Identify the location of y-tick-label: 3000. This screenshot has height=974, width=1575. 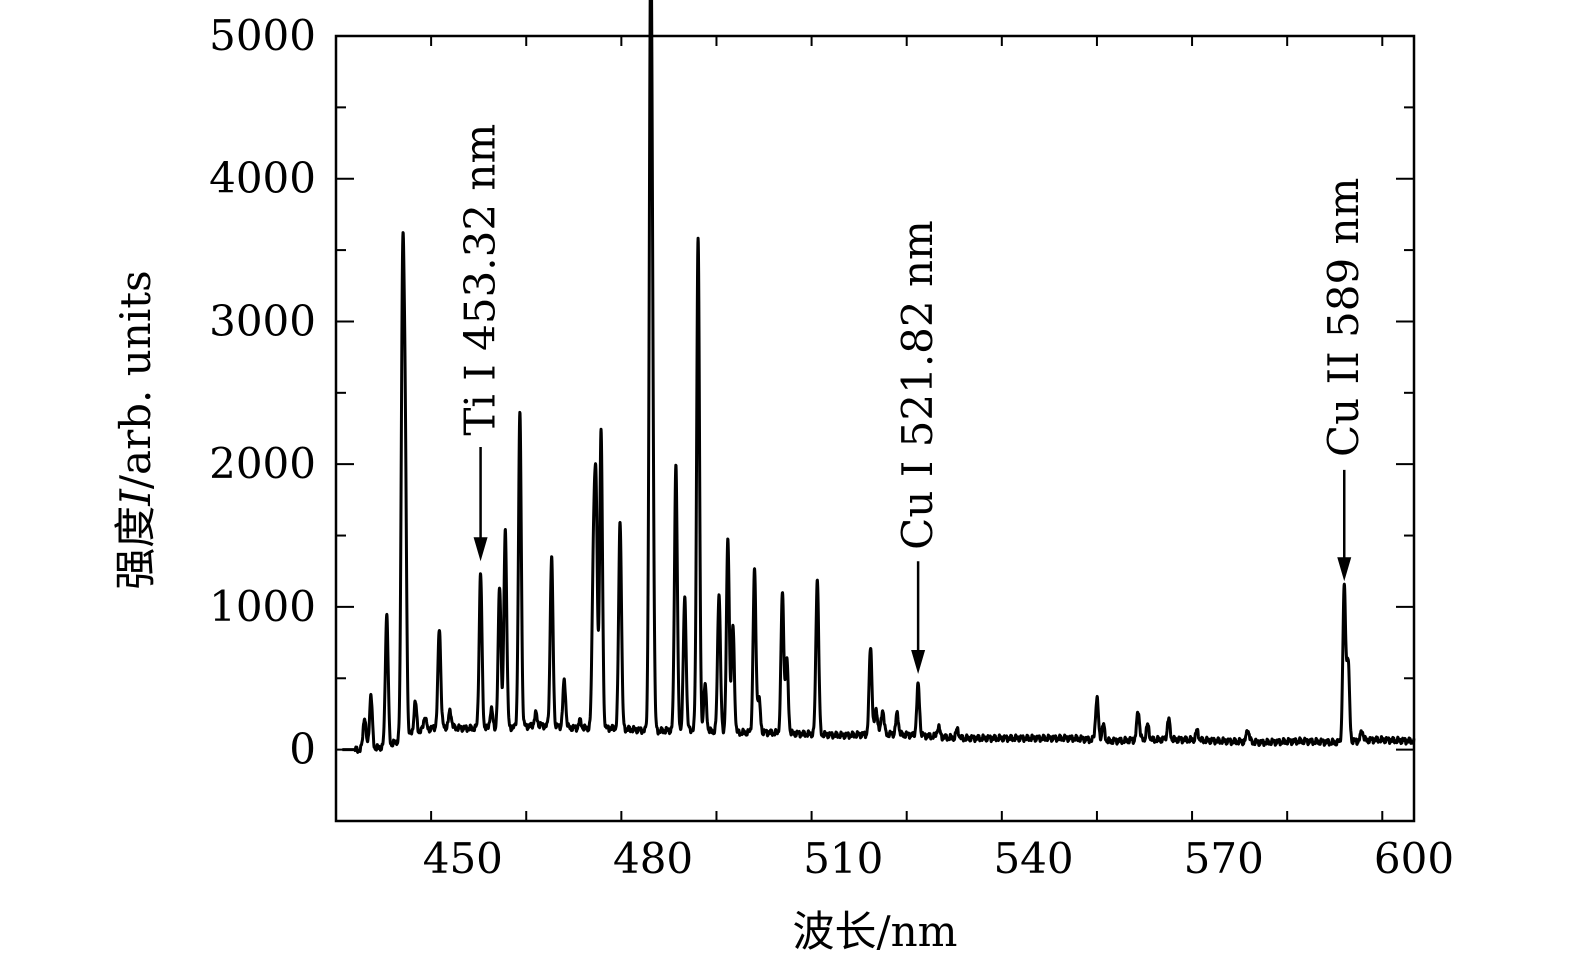
(262, 320).